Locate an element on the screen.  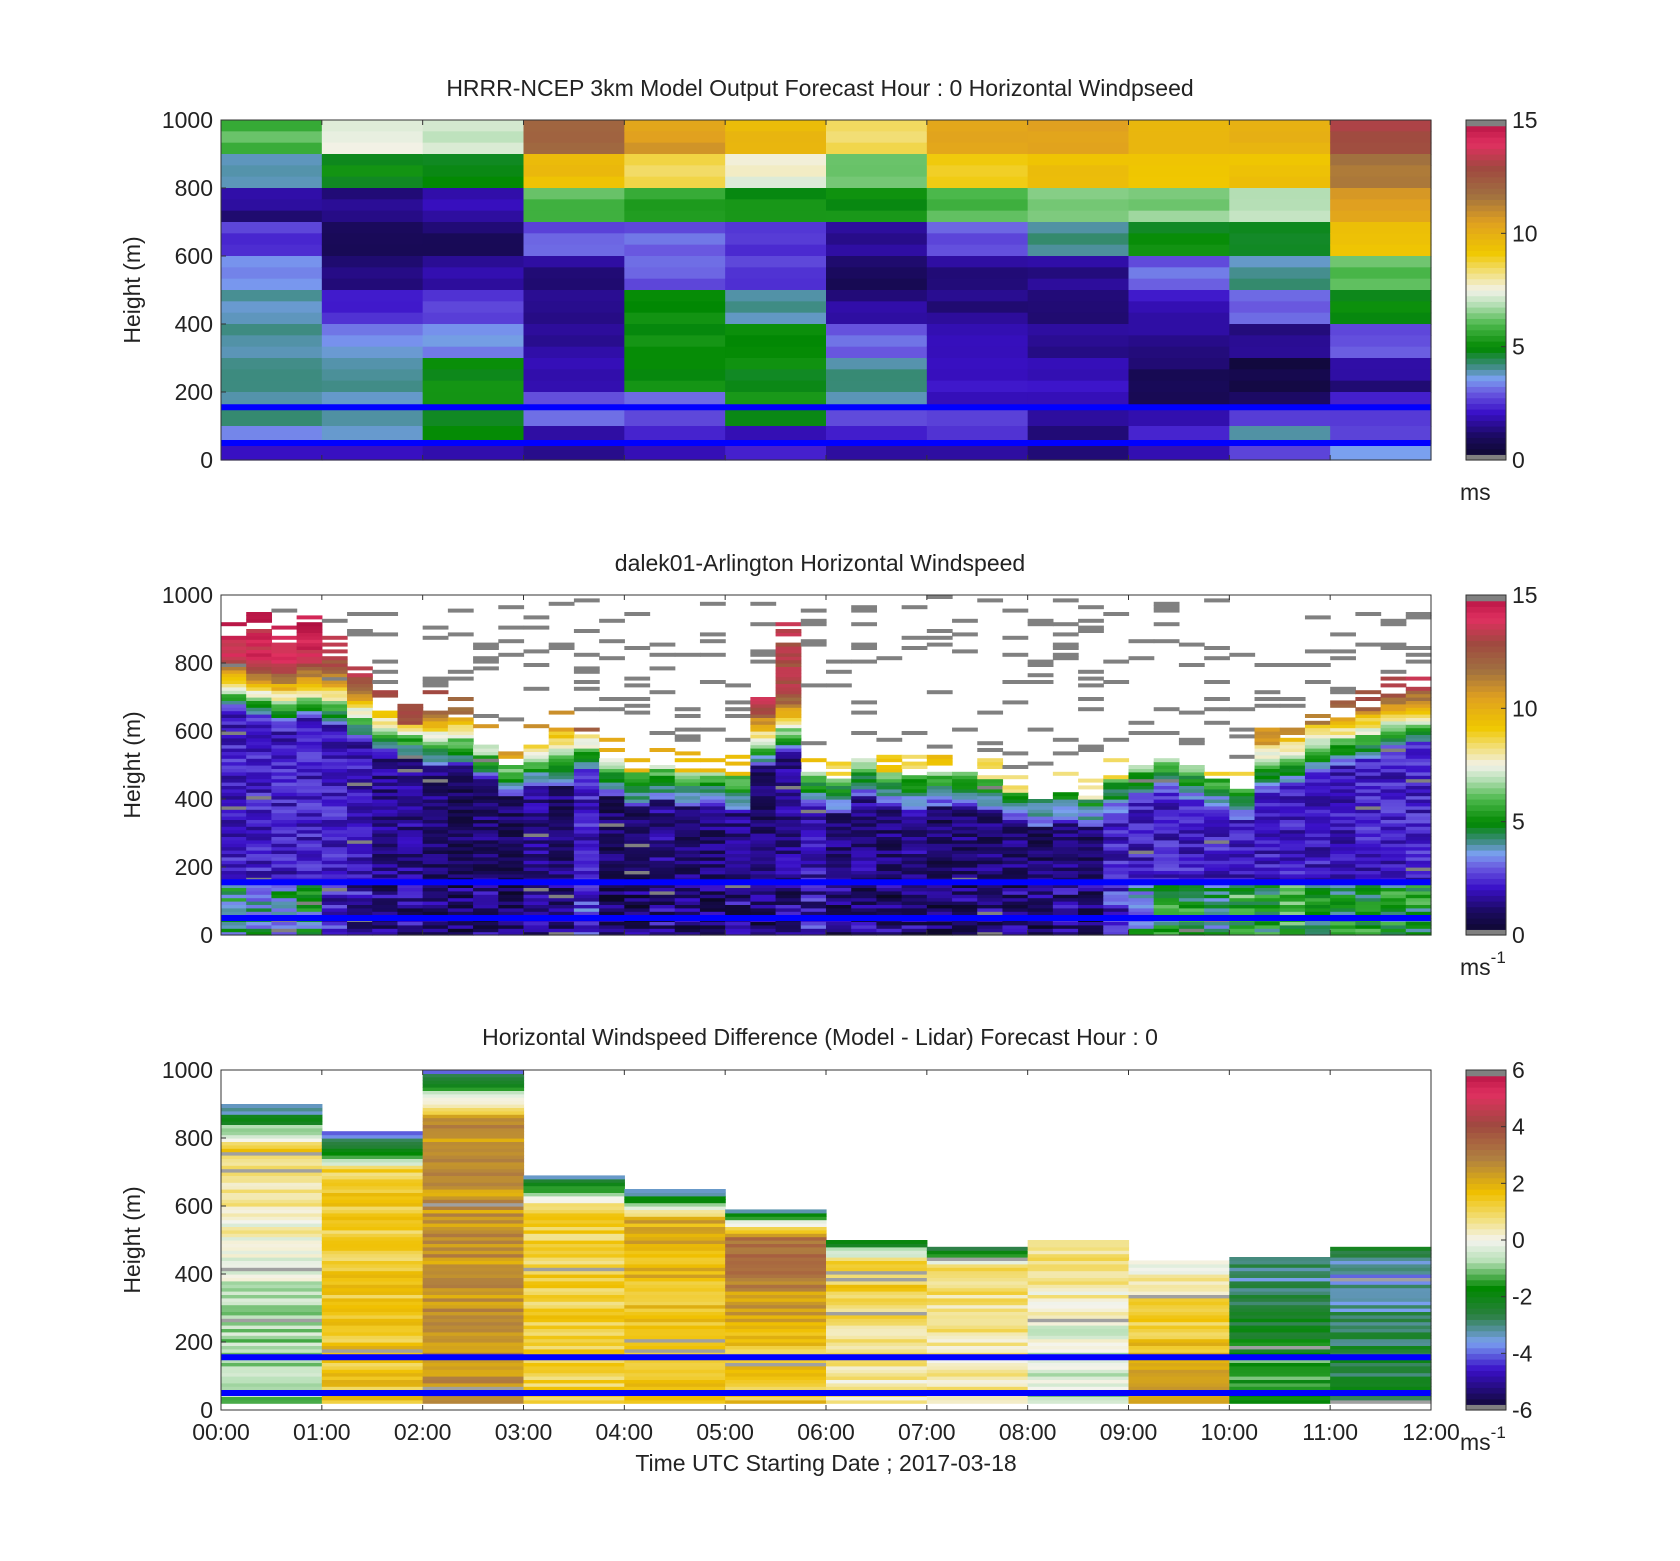
colorbar-frame is located at coordinates (1486, 290).